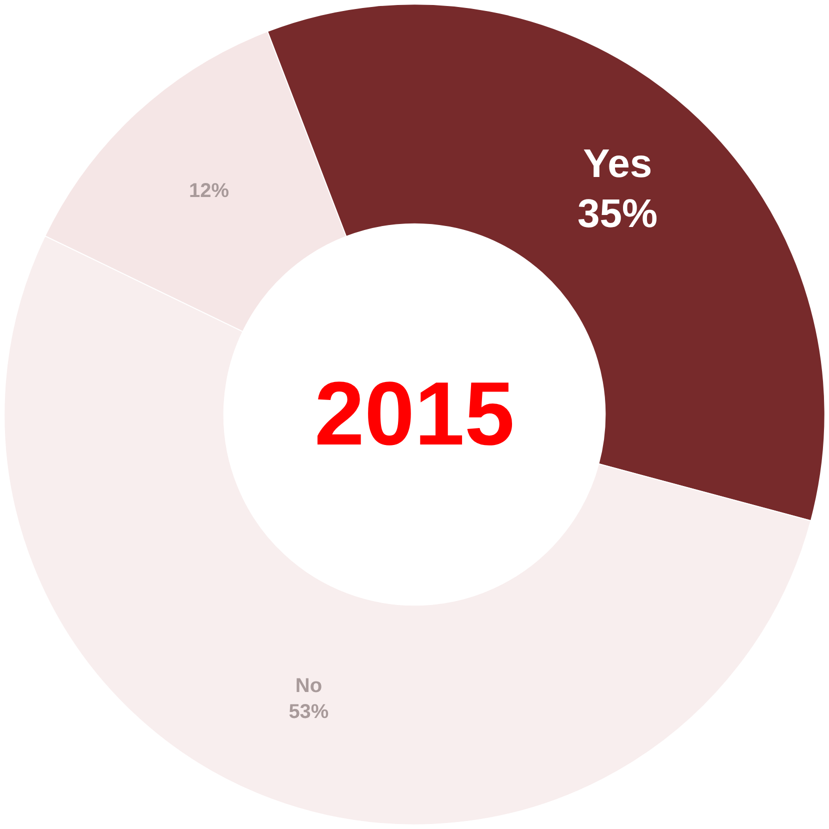  What do you see at coordinates (308, 711) in the screenshot?
I see `data-label: 53%` at bounding box center [308, 711].